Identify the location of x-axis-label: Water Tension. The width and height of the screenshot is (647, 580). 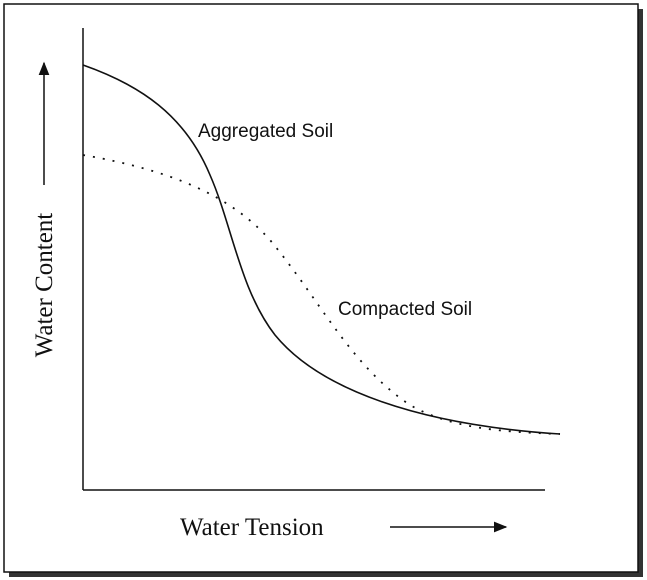
(252, 527).